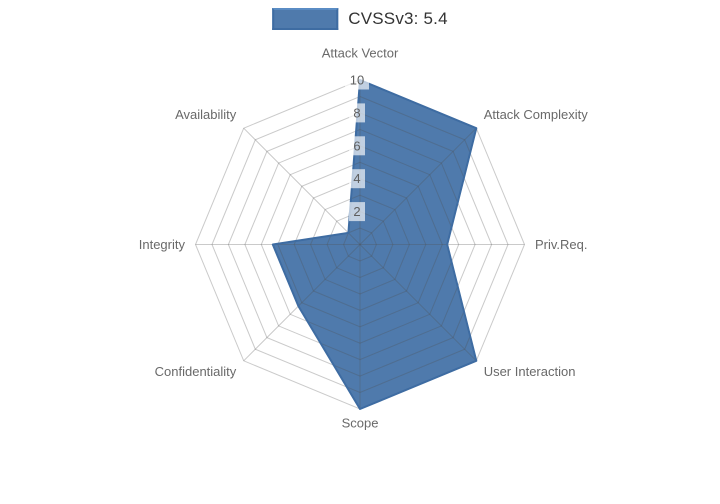 This screenshot has height=504, width=720. I want to click on r-tick-label: 10, so click(357, 80).